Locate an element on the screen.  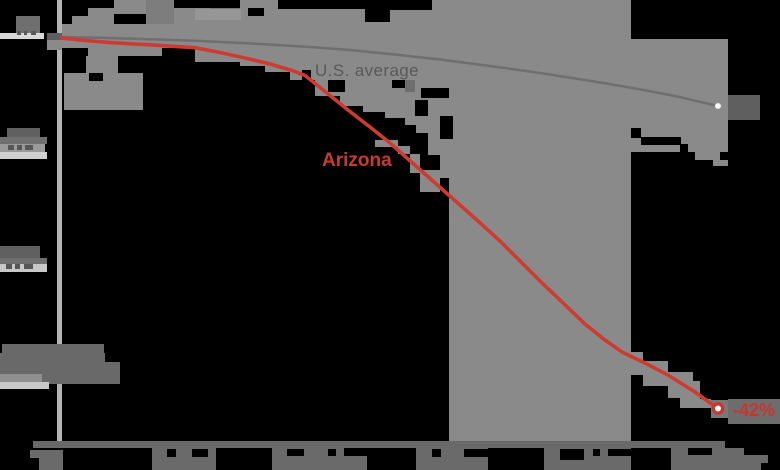
svg-text: Arizona is located at coordinates (357, 160).